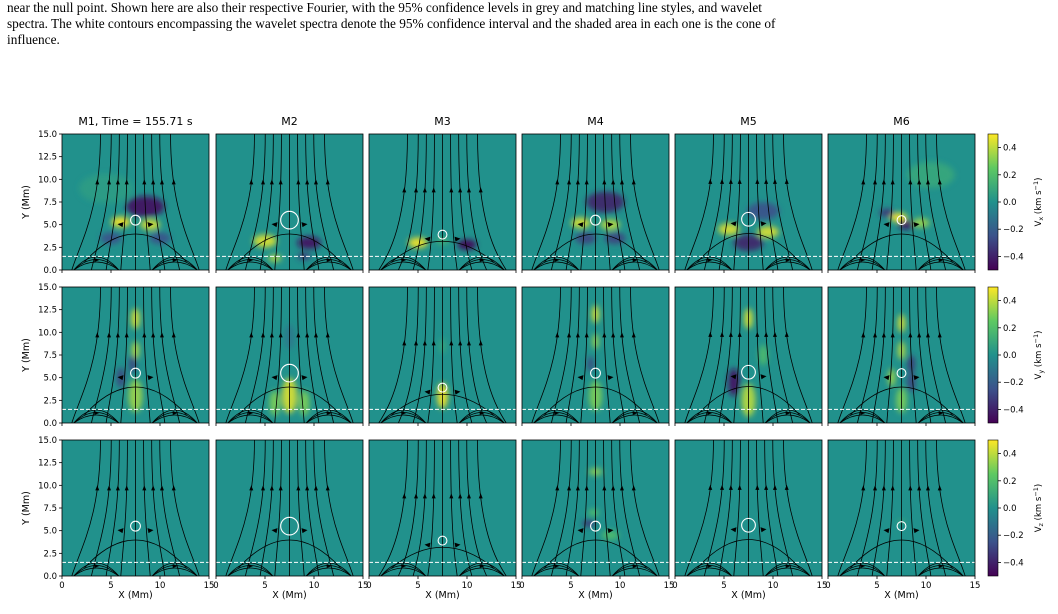  I want to click on x-axis-label: X (Mm), so click(595, 595).